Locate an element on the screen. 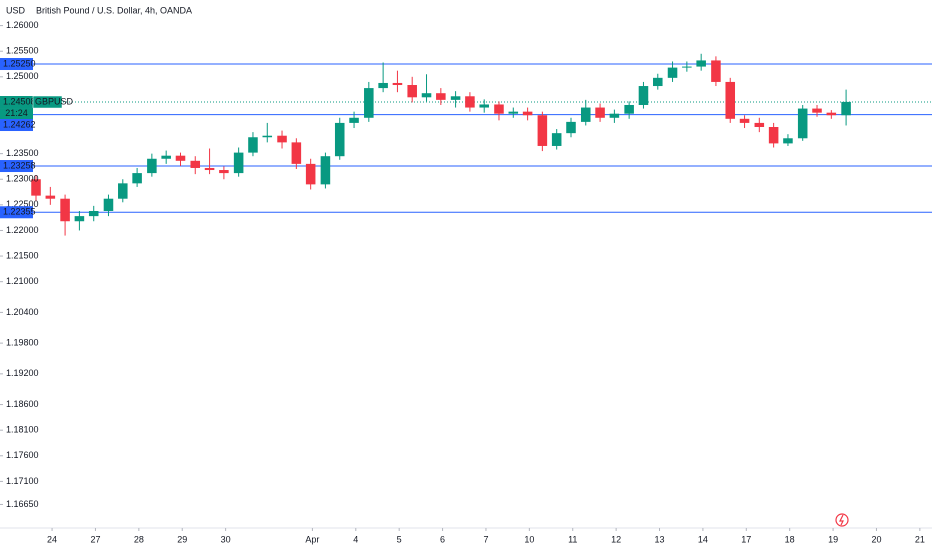 This screenshot has height=550, width=932. icon-ring is located at coordinates (842, 520).